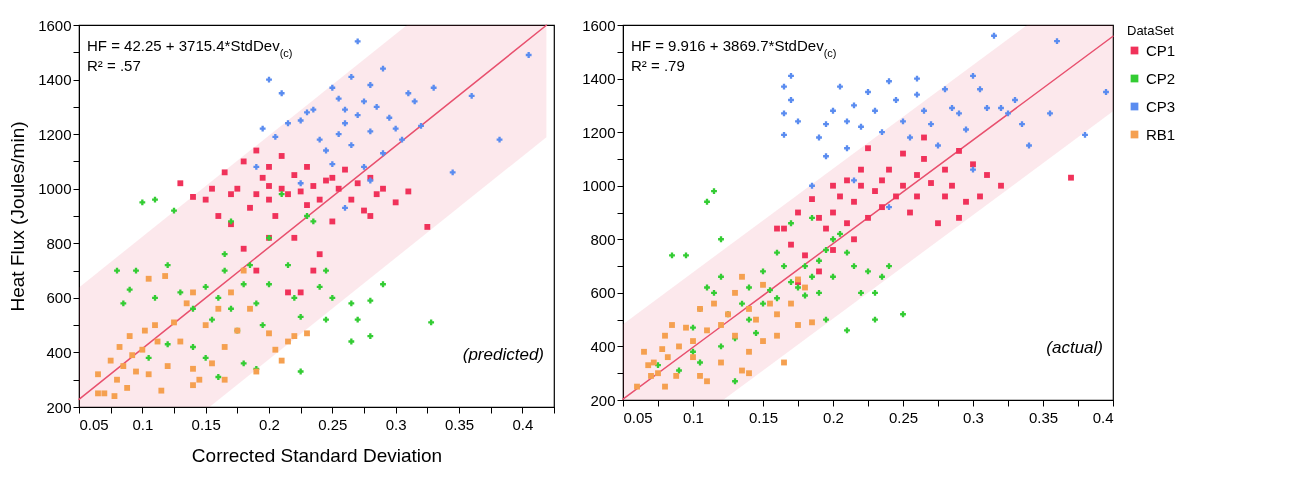 The width and height of the screenshot is (1304, 487). Describe the element at coordinates (317, 455) in the screenshot. I see `x-axis-title: Corrected Standard Deviation` at that location.